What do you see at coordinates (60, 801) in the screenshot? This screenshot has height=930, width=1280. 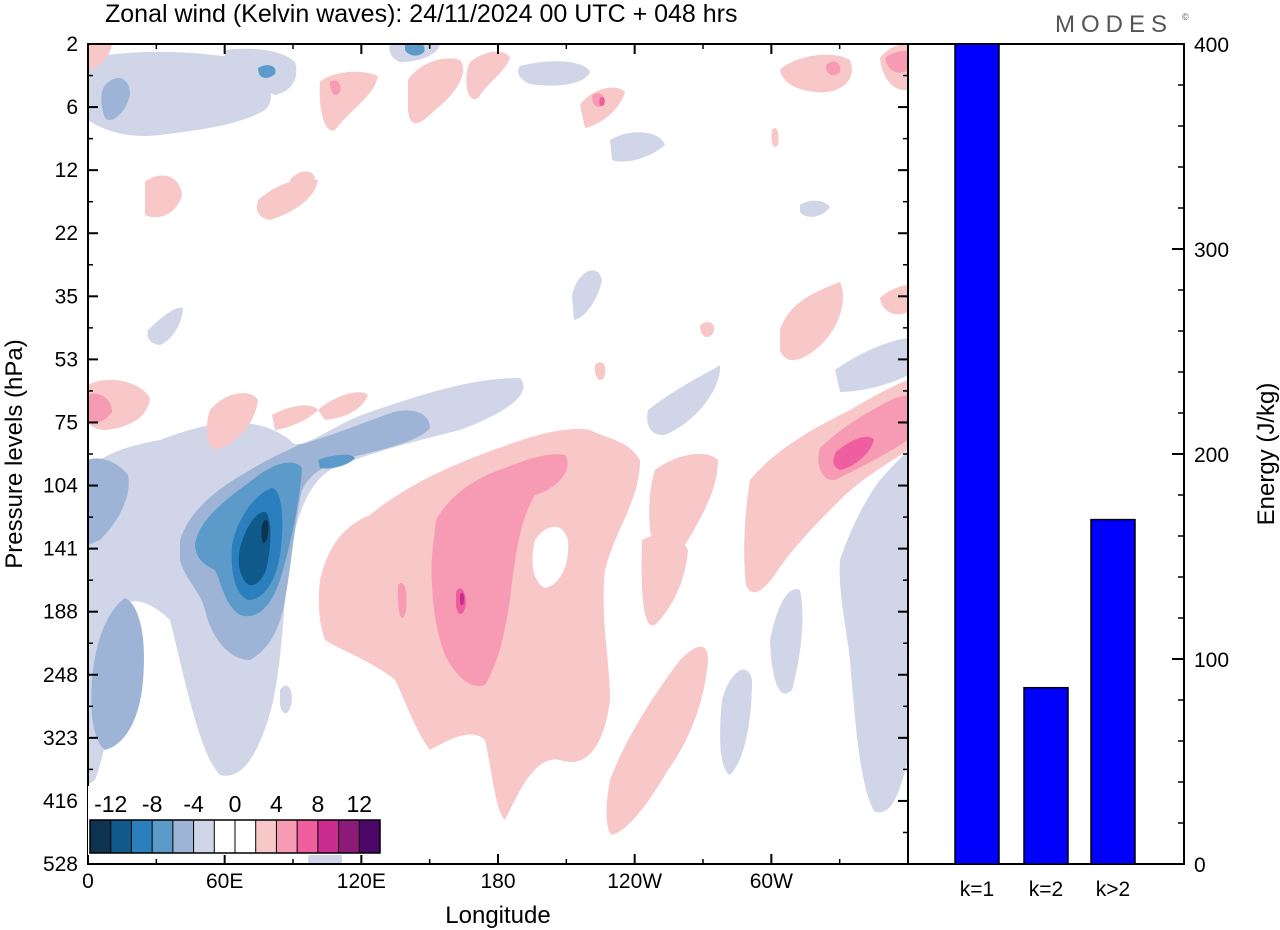 I see `y-tick-label: 416` at bounding box center [60, 801].